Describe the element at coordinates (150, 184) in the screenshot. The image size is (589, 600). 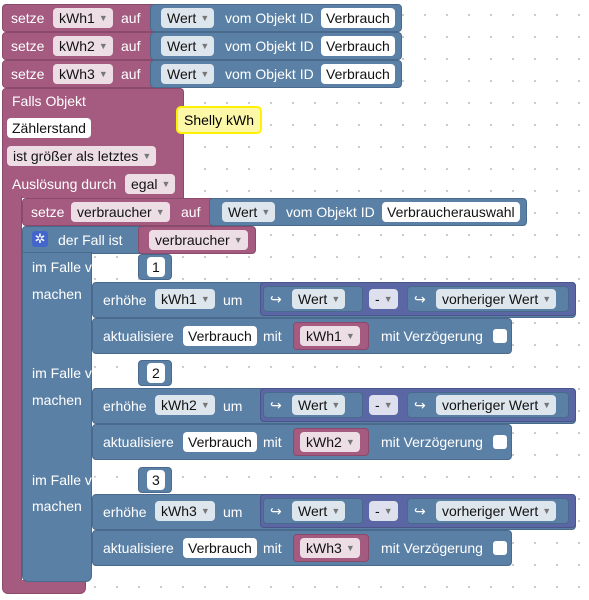
I see `trigger-by-dropdown: egal ▼` at that location.